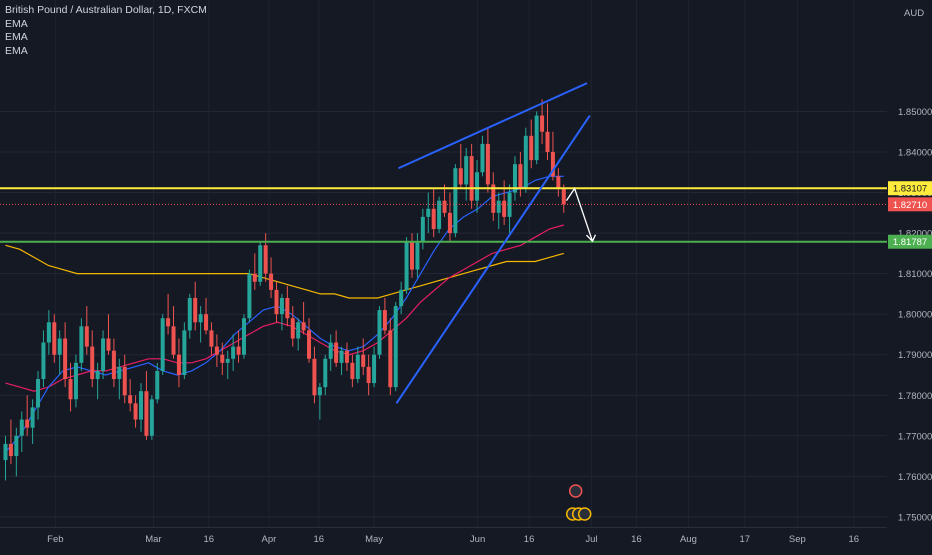 Image resolution: width=932 pixels, height=555 pixels. Describe the element at coordinates (915, 112) in the screenshot. I see `price-tick-label: 1.85000` at that location.